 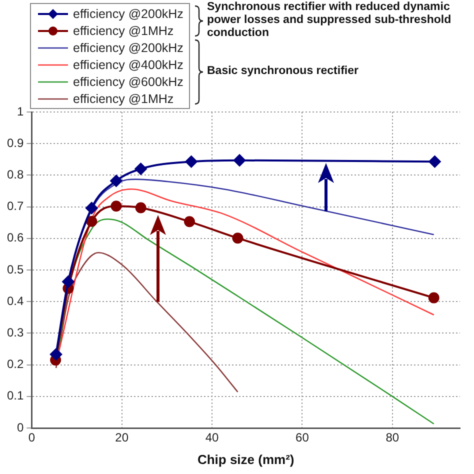 What do you see at coordinates (146, 322) in the screenshot?
I see `line-series` at bounding box center [146, 322].